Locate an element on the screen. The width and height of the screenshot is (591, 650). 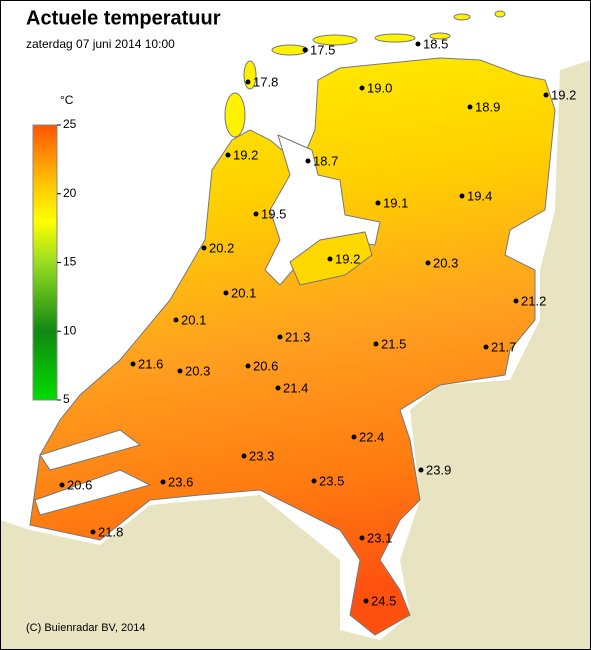
station-temperature: 17.8 is located at coordinates (265, 81).